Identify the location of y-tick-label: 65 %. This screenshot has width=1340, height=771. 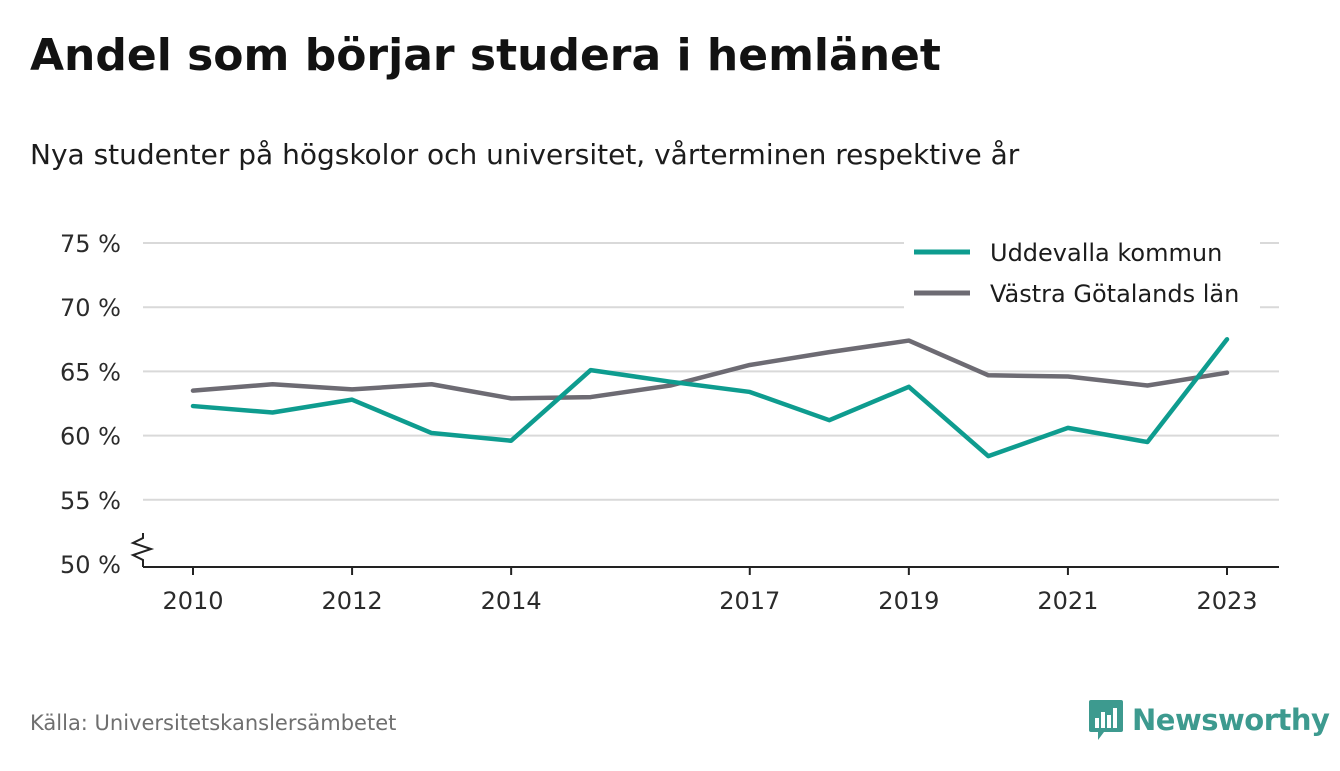
(90, 372).